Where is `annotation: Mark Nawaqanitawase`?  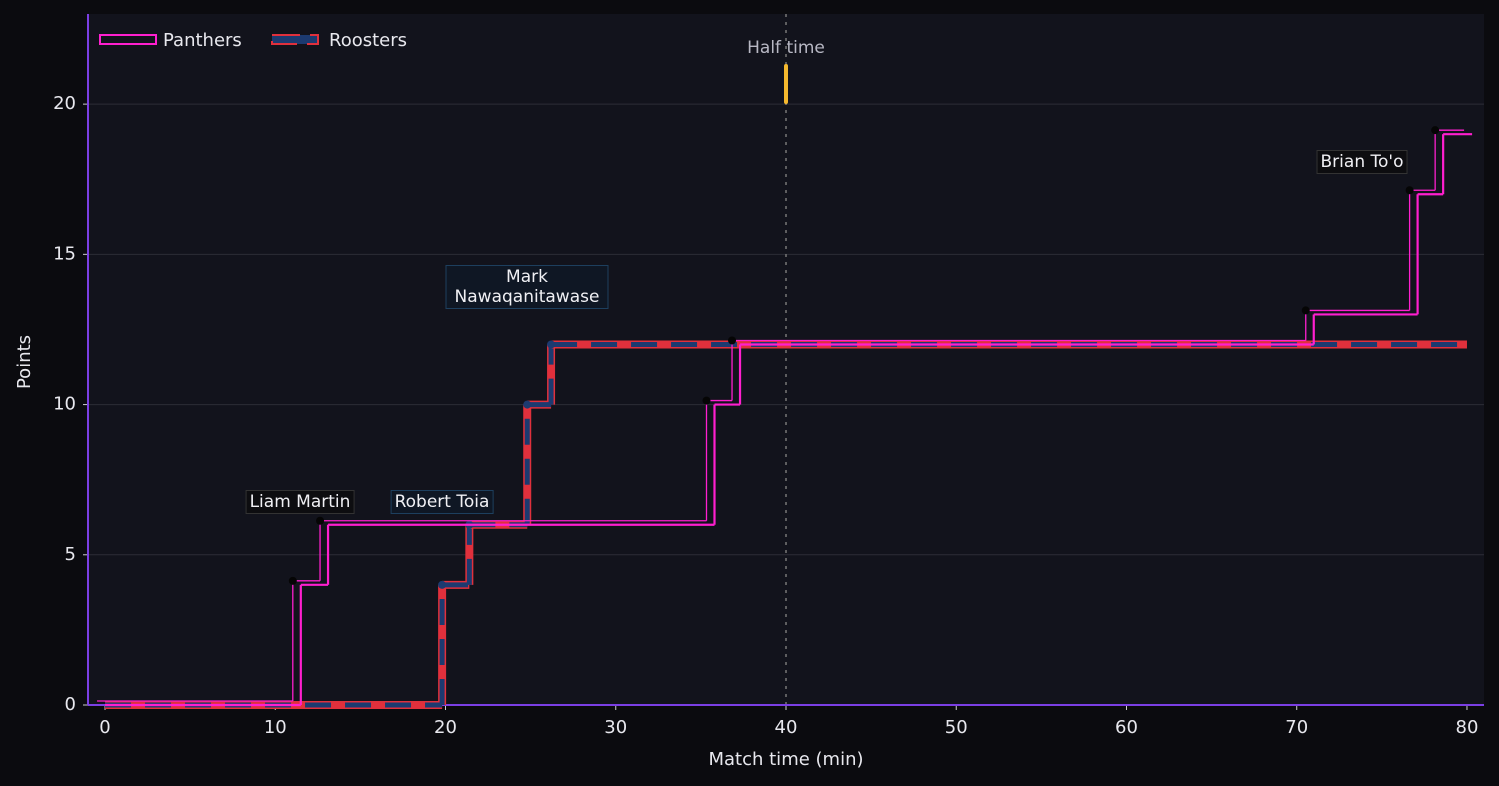
annotation: Mark Nawaqanitawase is located at coordinates (527, 287).